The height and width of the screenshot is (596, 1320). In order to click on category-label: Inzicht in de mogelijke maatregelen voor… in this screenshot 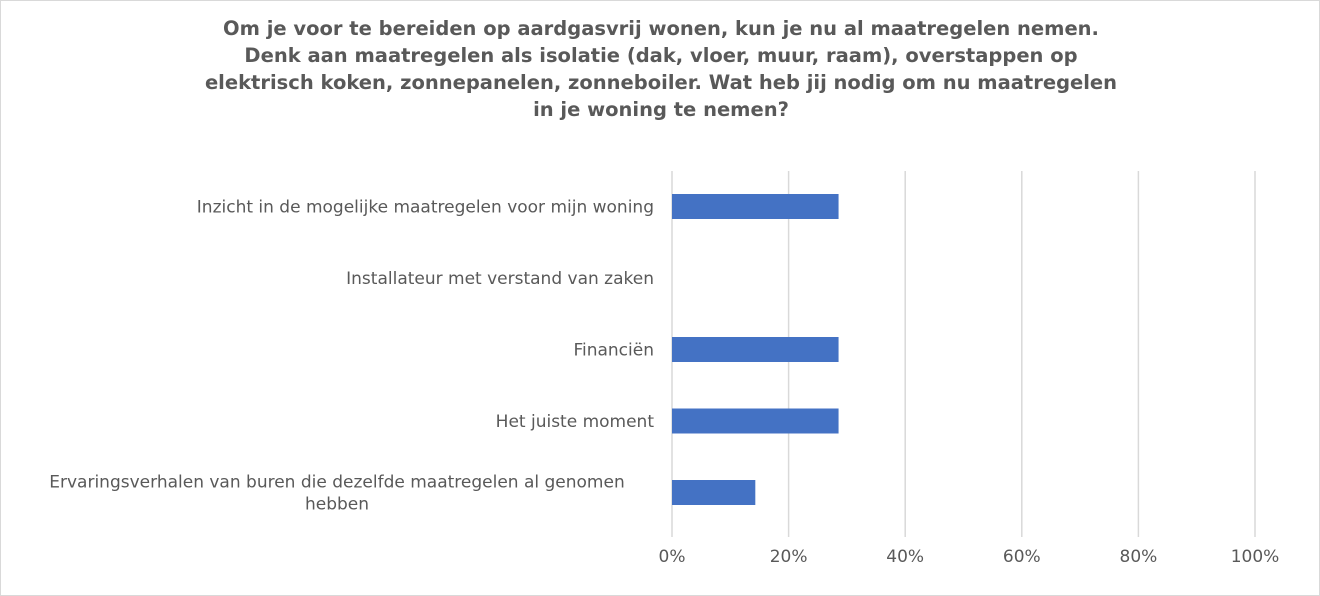, I will do `click(425, 208)`.